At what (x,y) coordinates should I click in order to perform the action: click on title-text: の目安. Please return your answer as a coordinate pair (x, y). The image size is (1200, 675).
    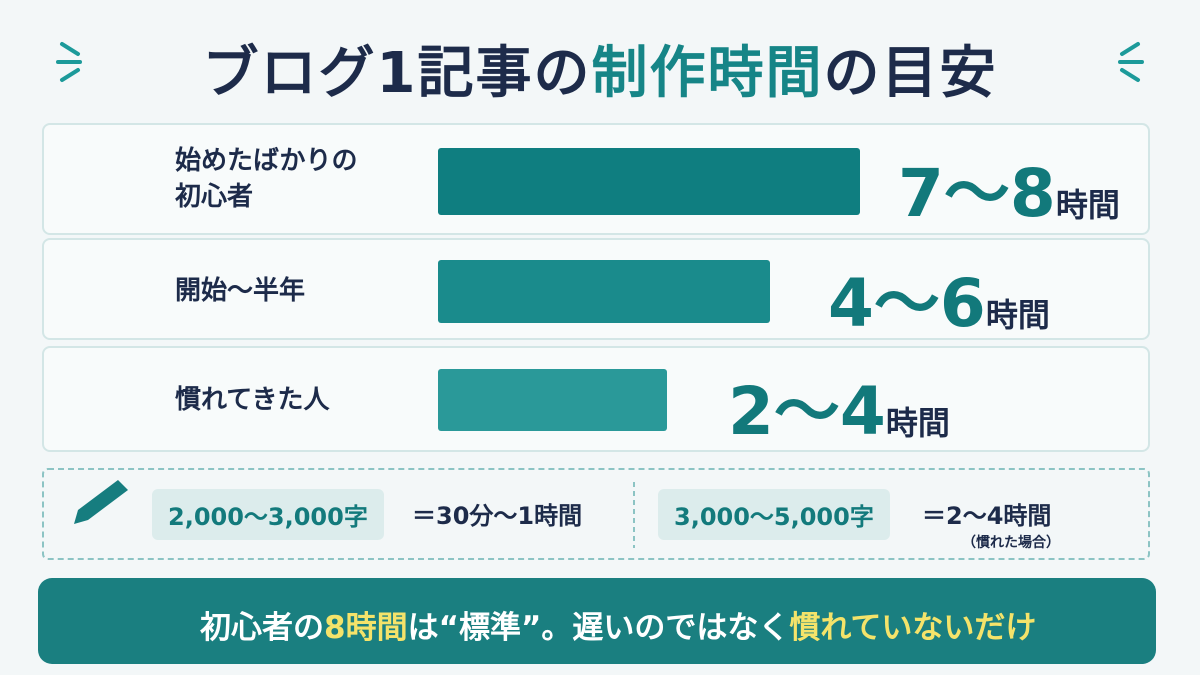
    Looking at the image, I should click on (910, 73).